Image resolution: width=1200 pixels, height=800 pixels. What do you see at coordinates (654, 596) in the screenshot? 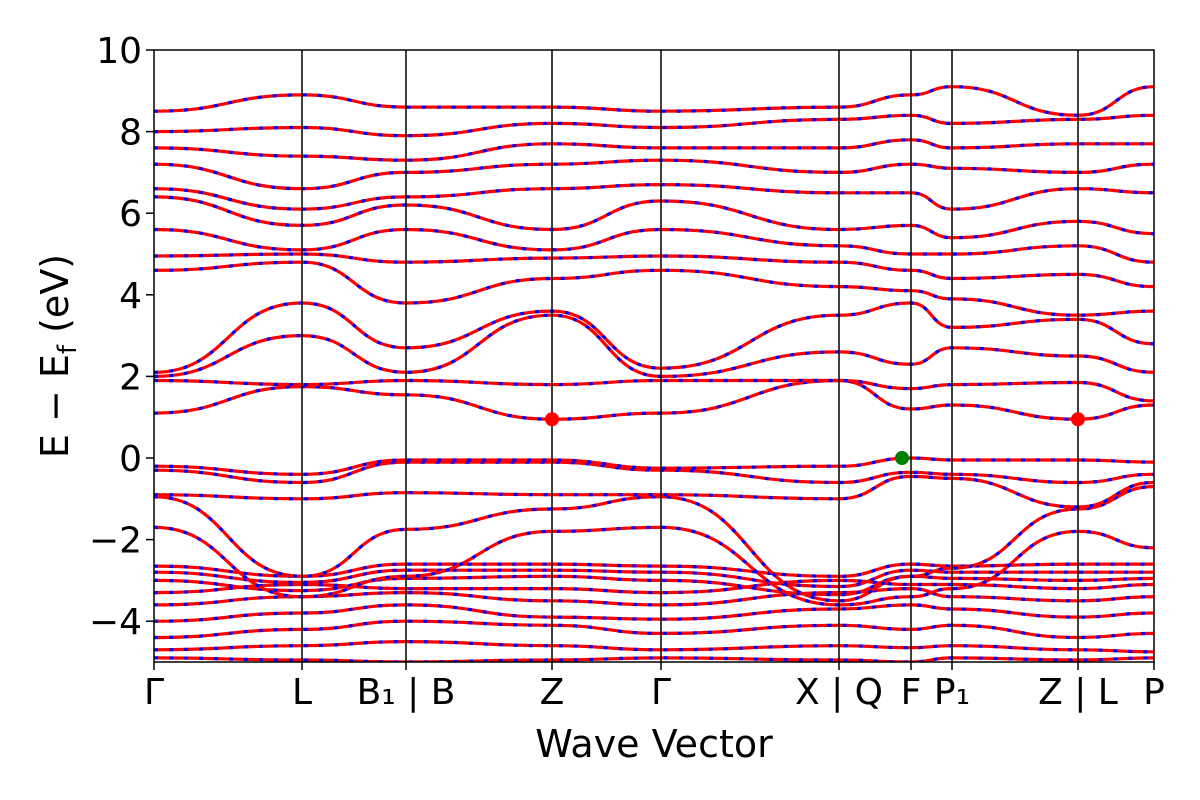
I see `band-4-dash` at bounding box center [654, 596].